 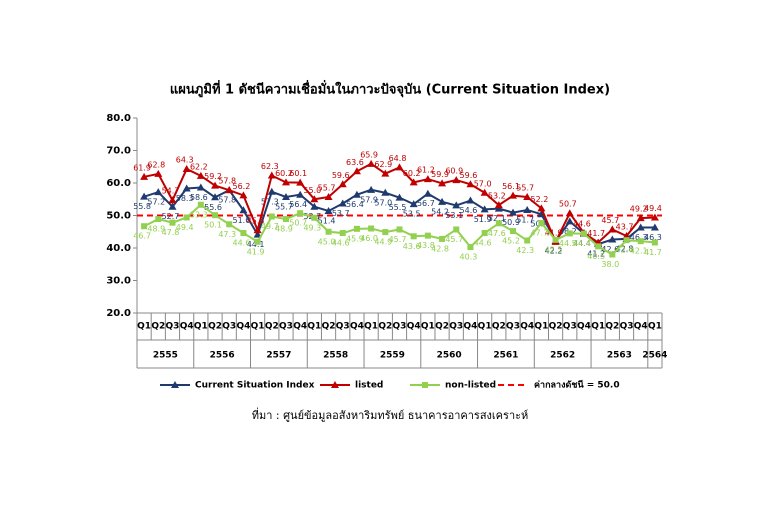 What do you see at coordinates (213, 207) in the screenshot?
I see `data-label: 55.6` at bounding box center [213, 207].